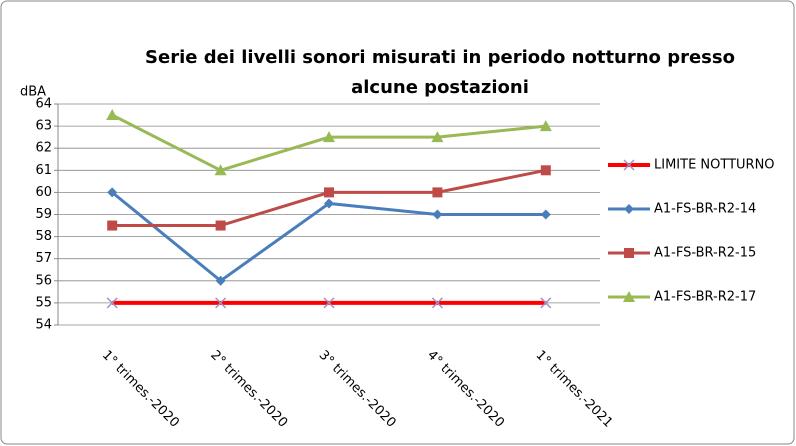 The image size is (796, 446). Describe the element at coordinates (43, 258) in the screenshot. I see `y-tick-label: 57` at that location.